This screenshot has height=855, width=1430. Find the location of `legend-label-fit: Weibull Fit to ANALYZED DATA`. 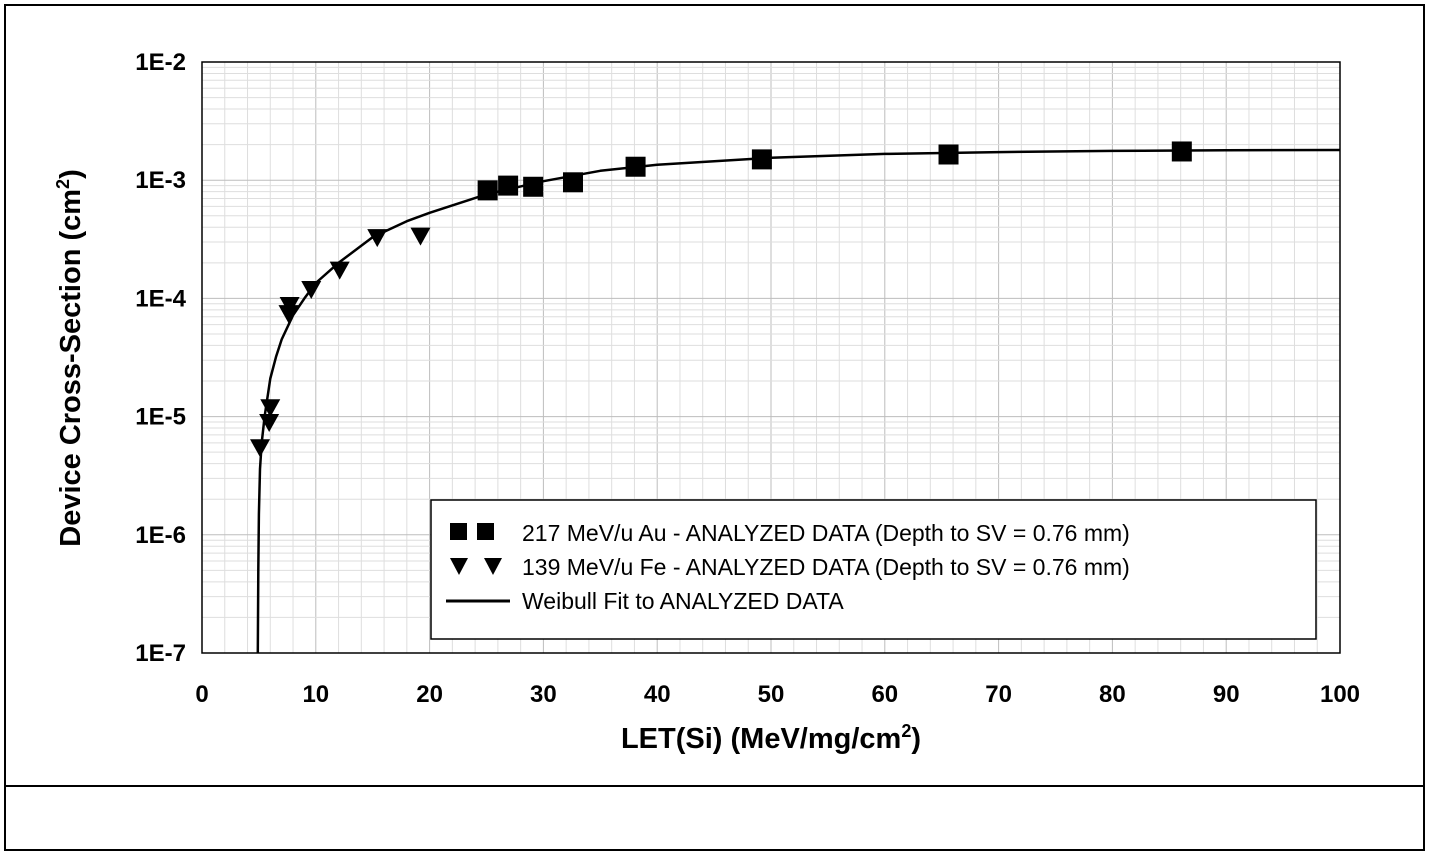

legend-label-fit: Weibull Fit to ANALYZED DATA is located at coordinates (683, 601).